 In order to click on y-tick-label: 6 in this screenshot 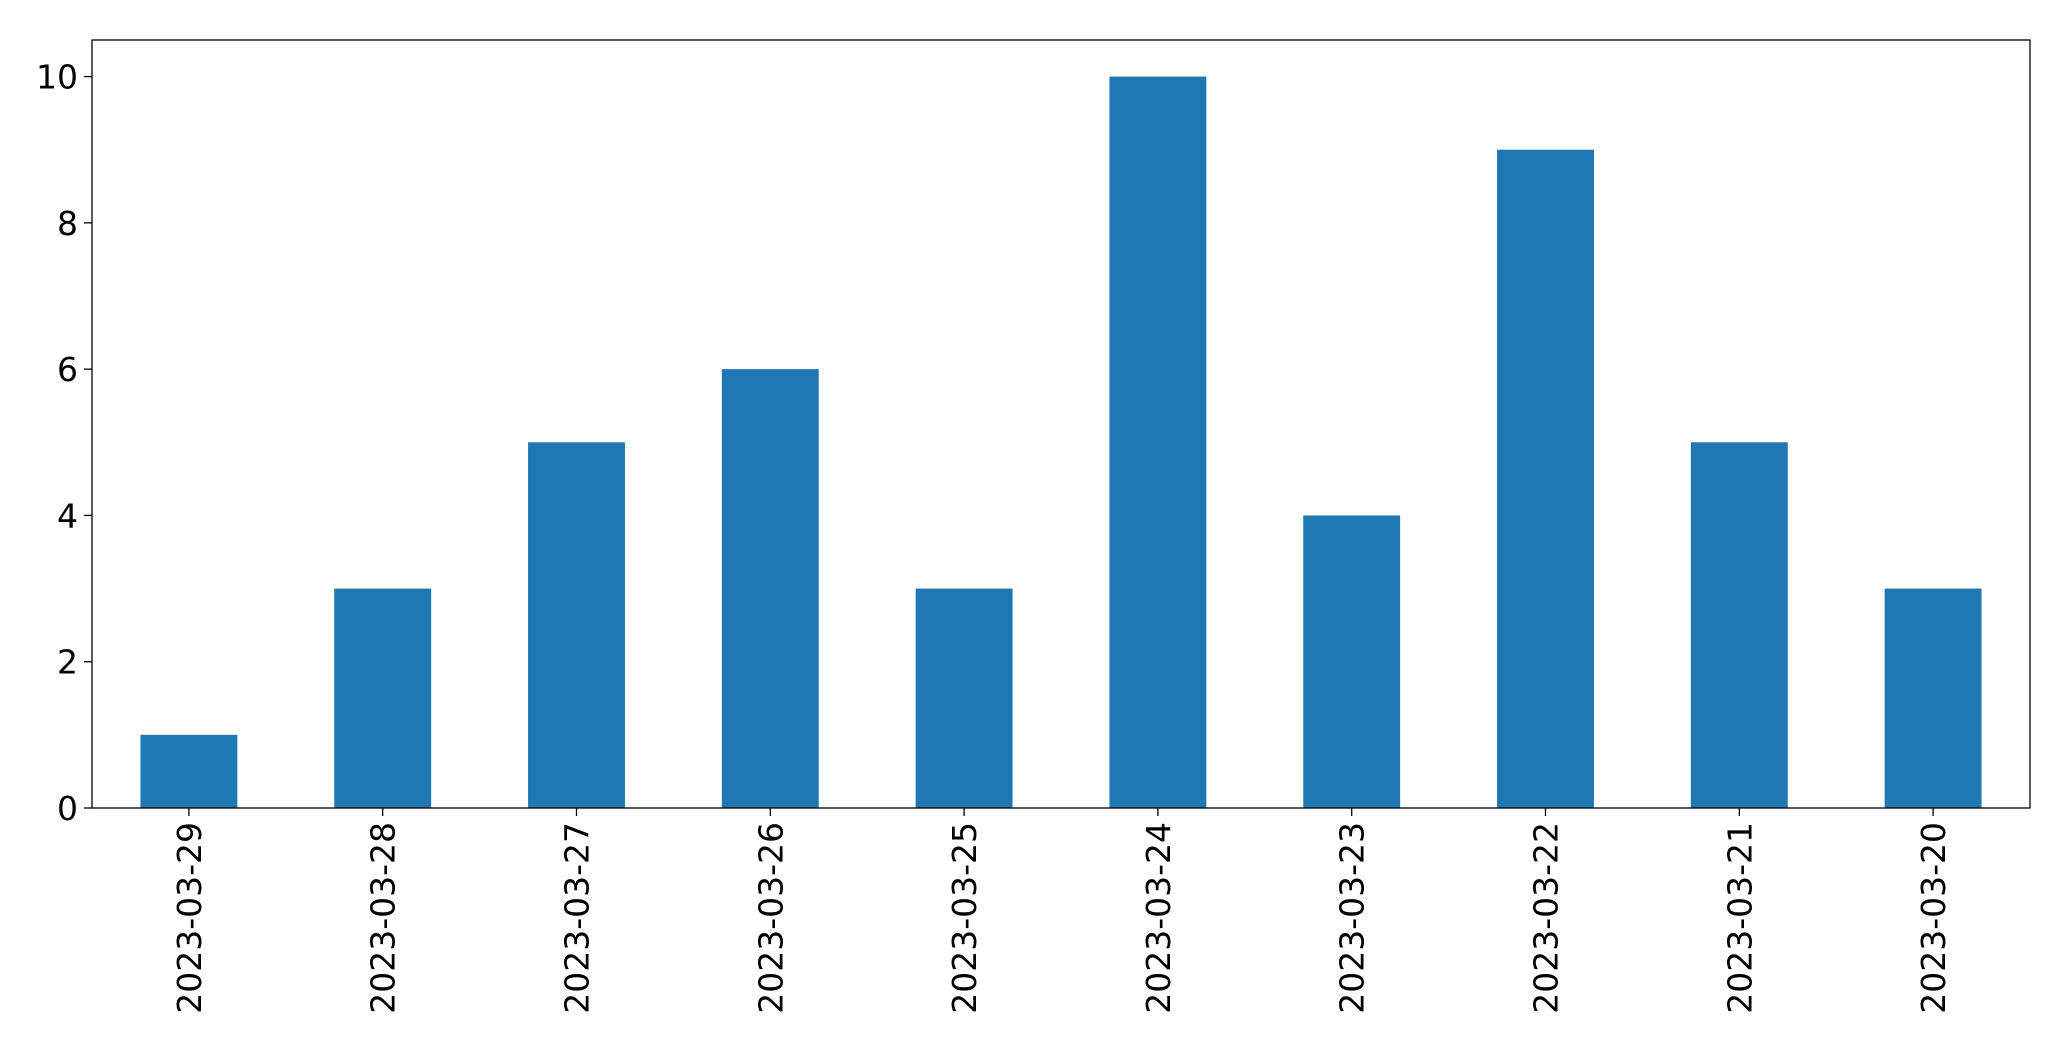, I will do `click(67, 369)`.